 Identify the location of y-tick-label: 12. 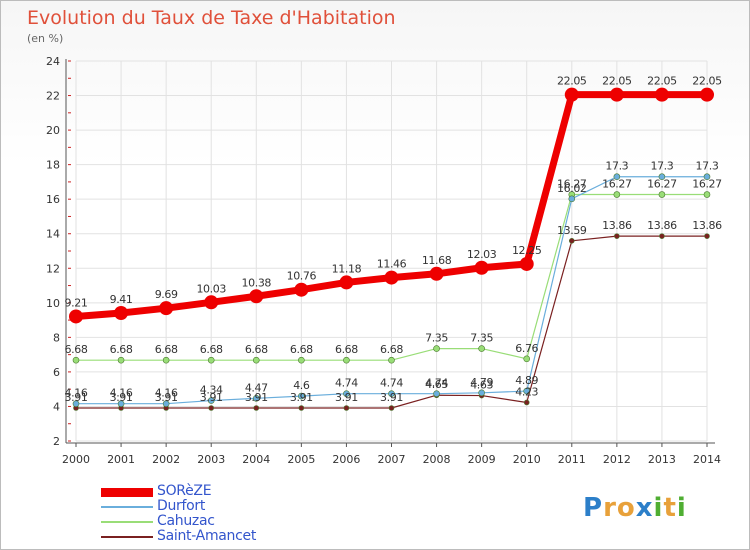
(53, 268).